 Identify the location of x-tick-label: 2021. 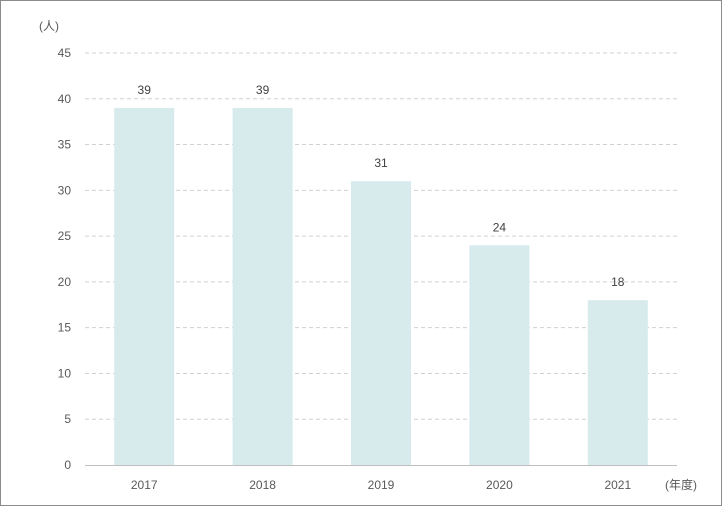
(617, 485).